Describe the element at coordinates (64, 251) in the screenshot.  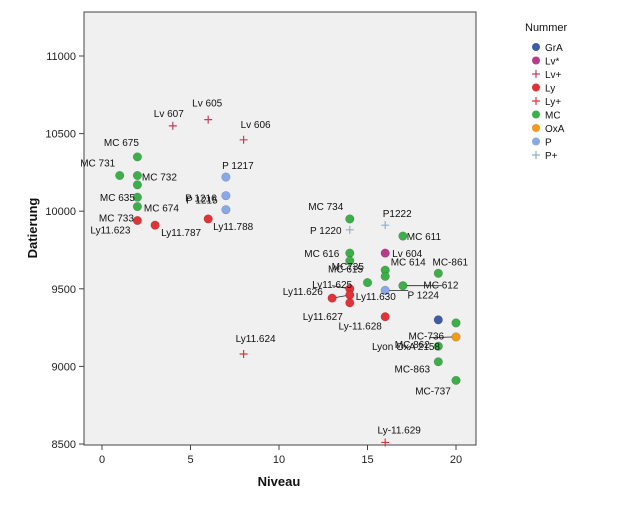
I see `y-axis: 8500 9000 9500 10000 10500 11000` at that location.